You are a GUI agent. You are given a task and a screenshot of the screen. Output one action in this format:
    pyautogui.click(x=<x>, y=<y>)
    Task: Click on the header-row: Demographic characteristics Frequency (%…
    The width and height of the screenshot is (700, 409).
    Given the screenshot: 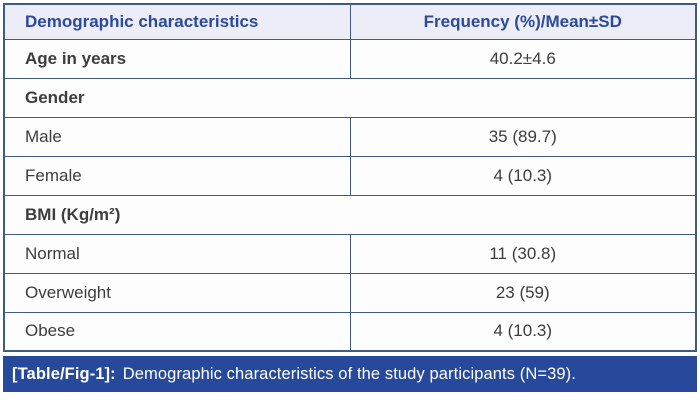 What is the action you would take?
    pyautogui.click(x=350, y=21)
    